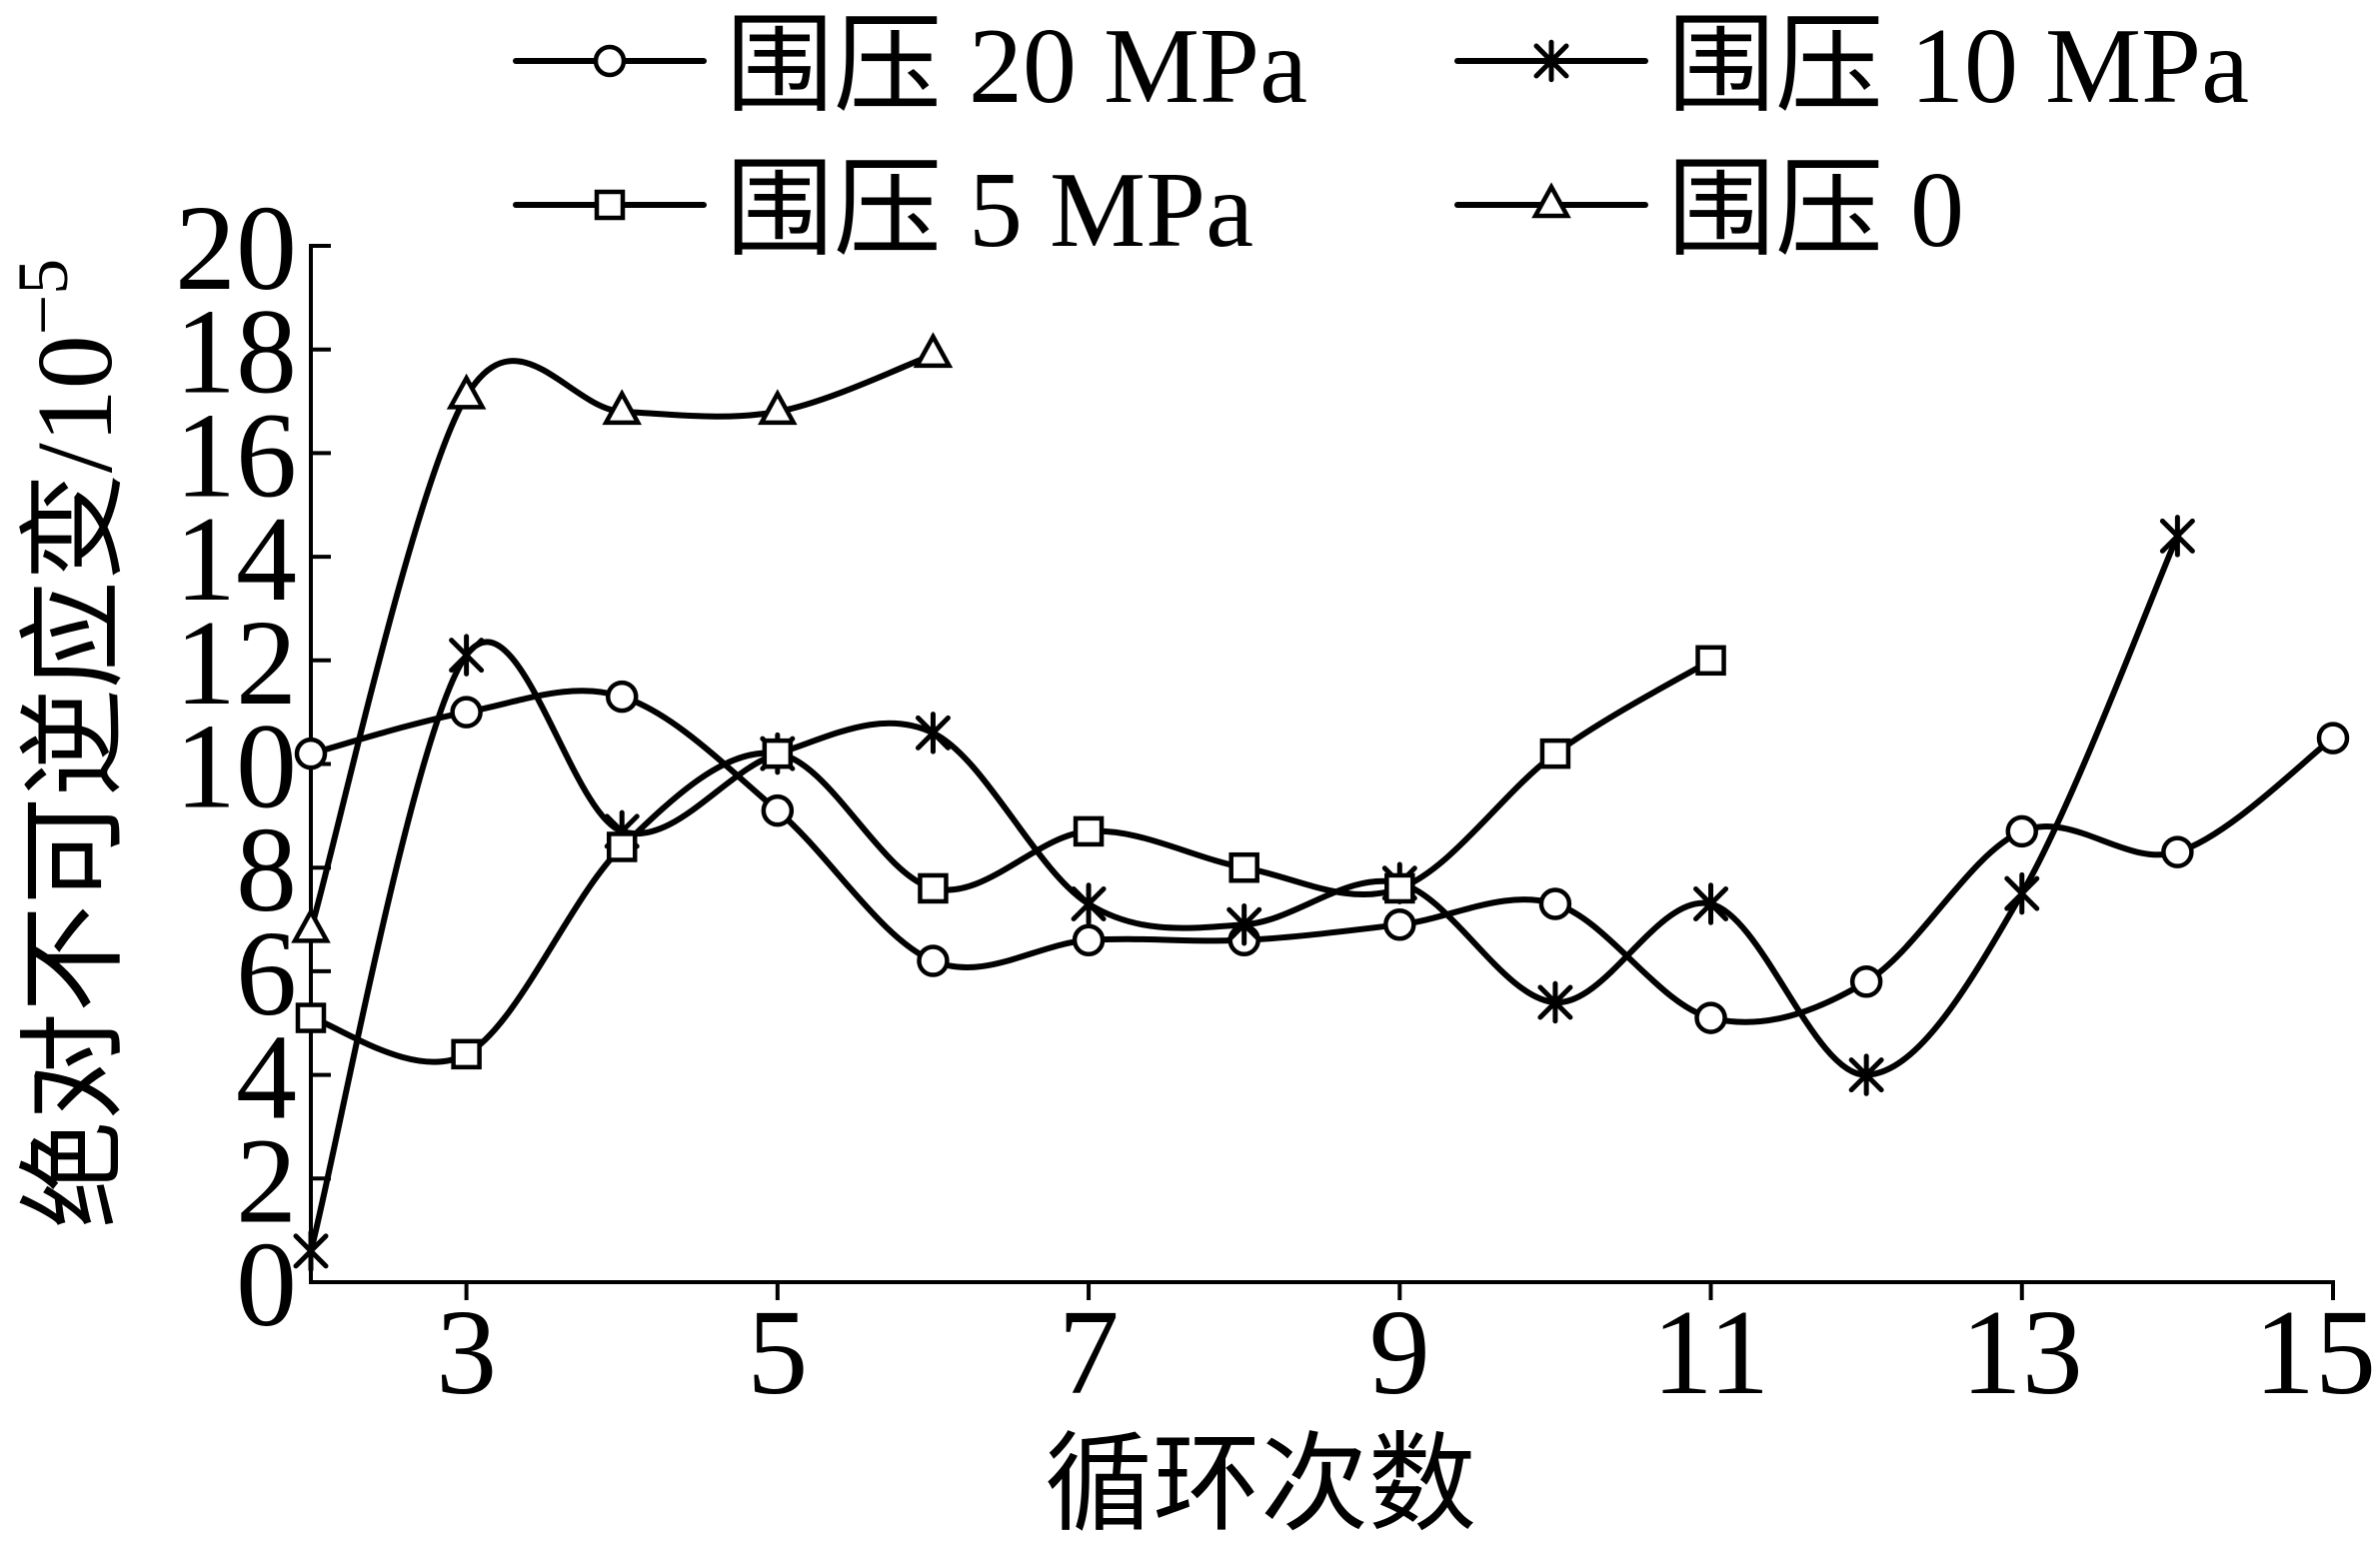 The height and width of the screenshot is (1546, 2380). Describe the element at coordinates (1710, 1352) in the screenshot. I see `x-tick-label: 11` at that location.